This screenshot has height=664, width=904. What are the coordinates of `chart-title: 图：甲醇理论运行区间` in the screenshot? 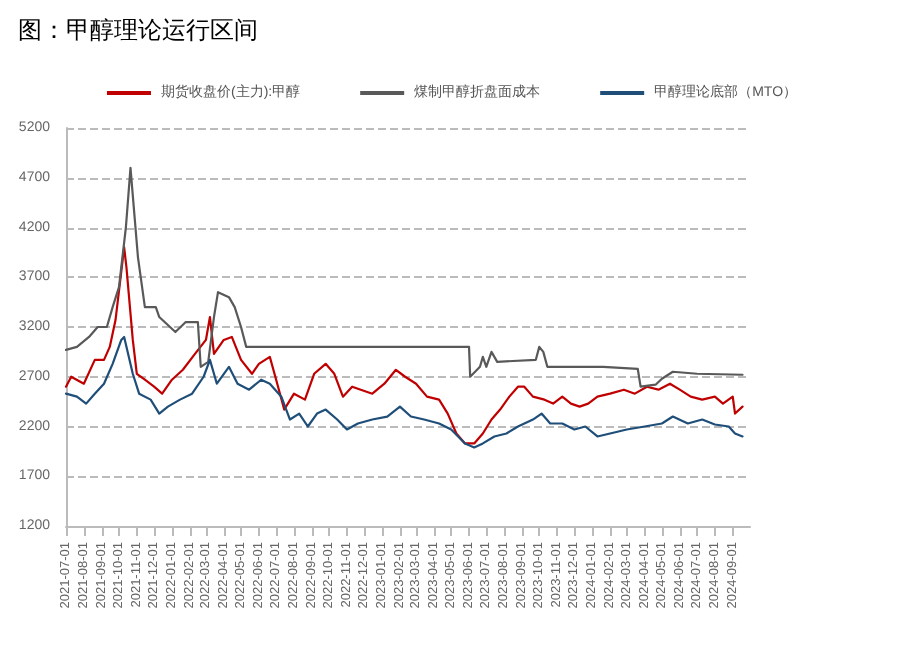 It's located at (138, 30).